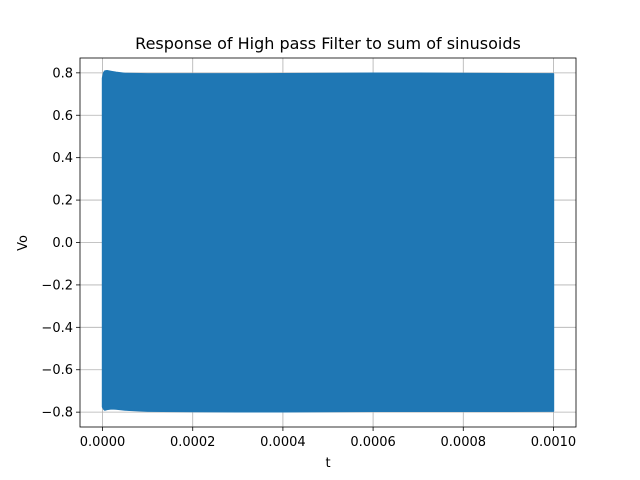  I want to click on y-tick-label: 0.0, so click(62, 243).